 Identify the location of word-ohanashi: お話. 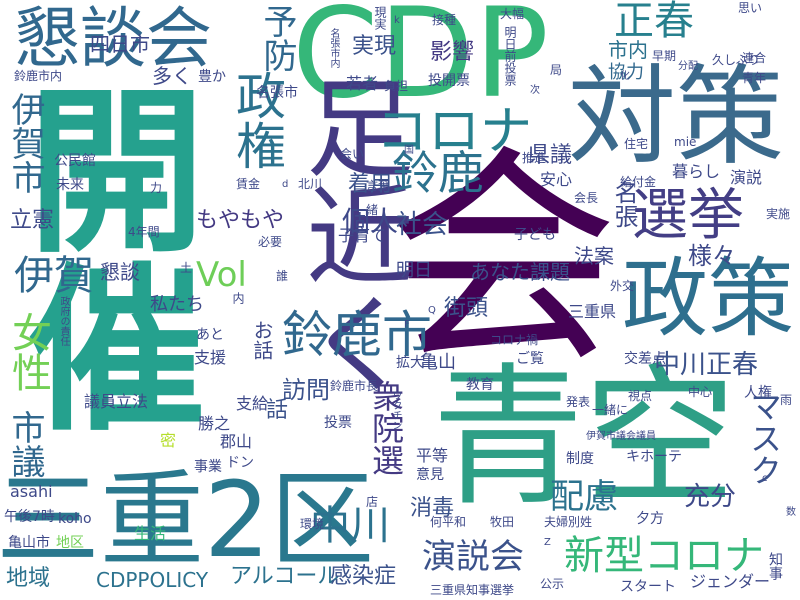
(262, 340).